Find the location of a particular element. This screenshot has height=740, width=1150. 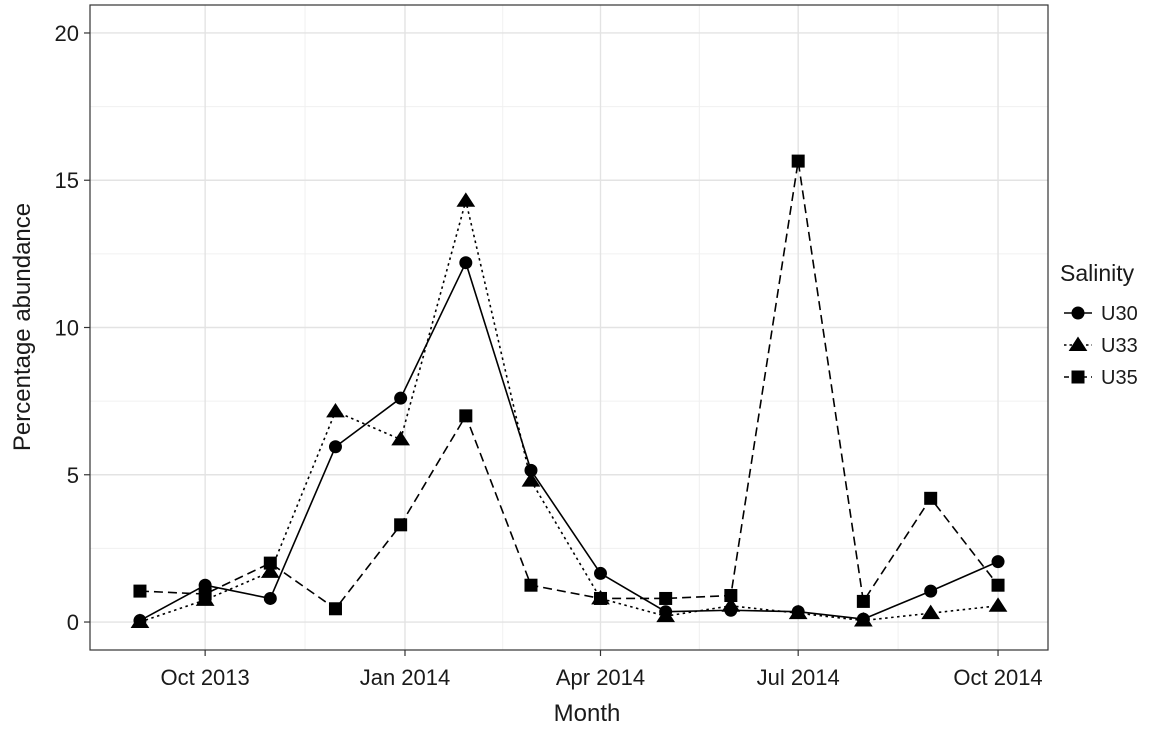

x-tick-label: Jan 2014 is located at coordinates (405, 677).